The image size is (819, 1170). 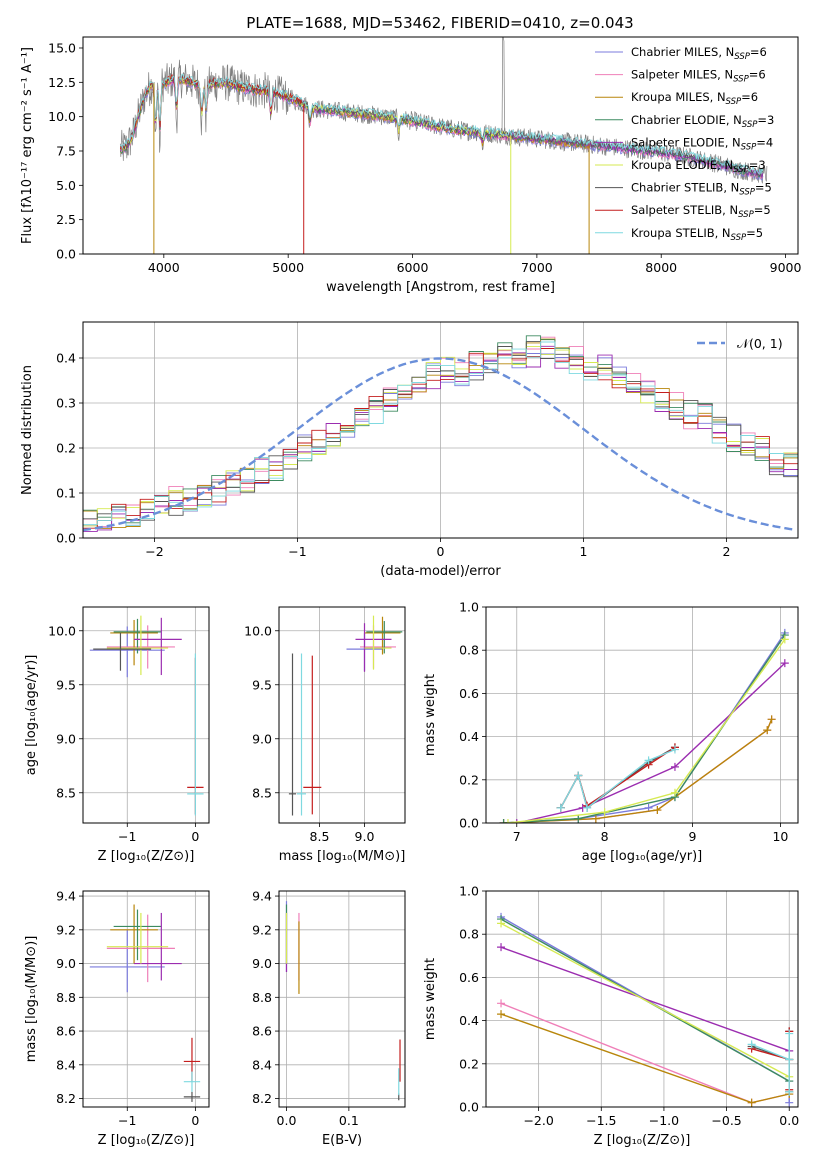 What do you see at coordinates (503, 84) in the screenshot?
I see `emission-spike` at bounding box center [503, 84].